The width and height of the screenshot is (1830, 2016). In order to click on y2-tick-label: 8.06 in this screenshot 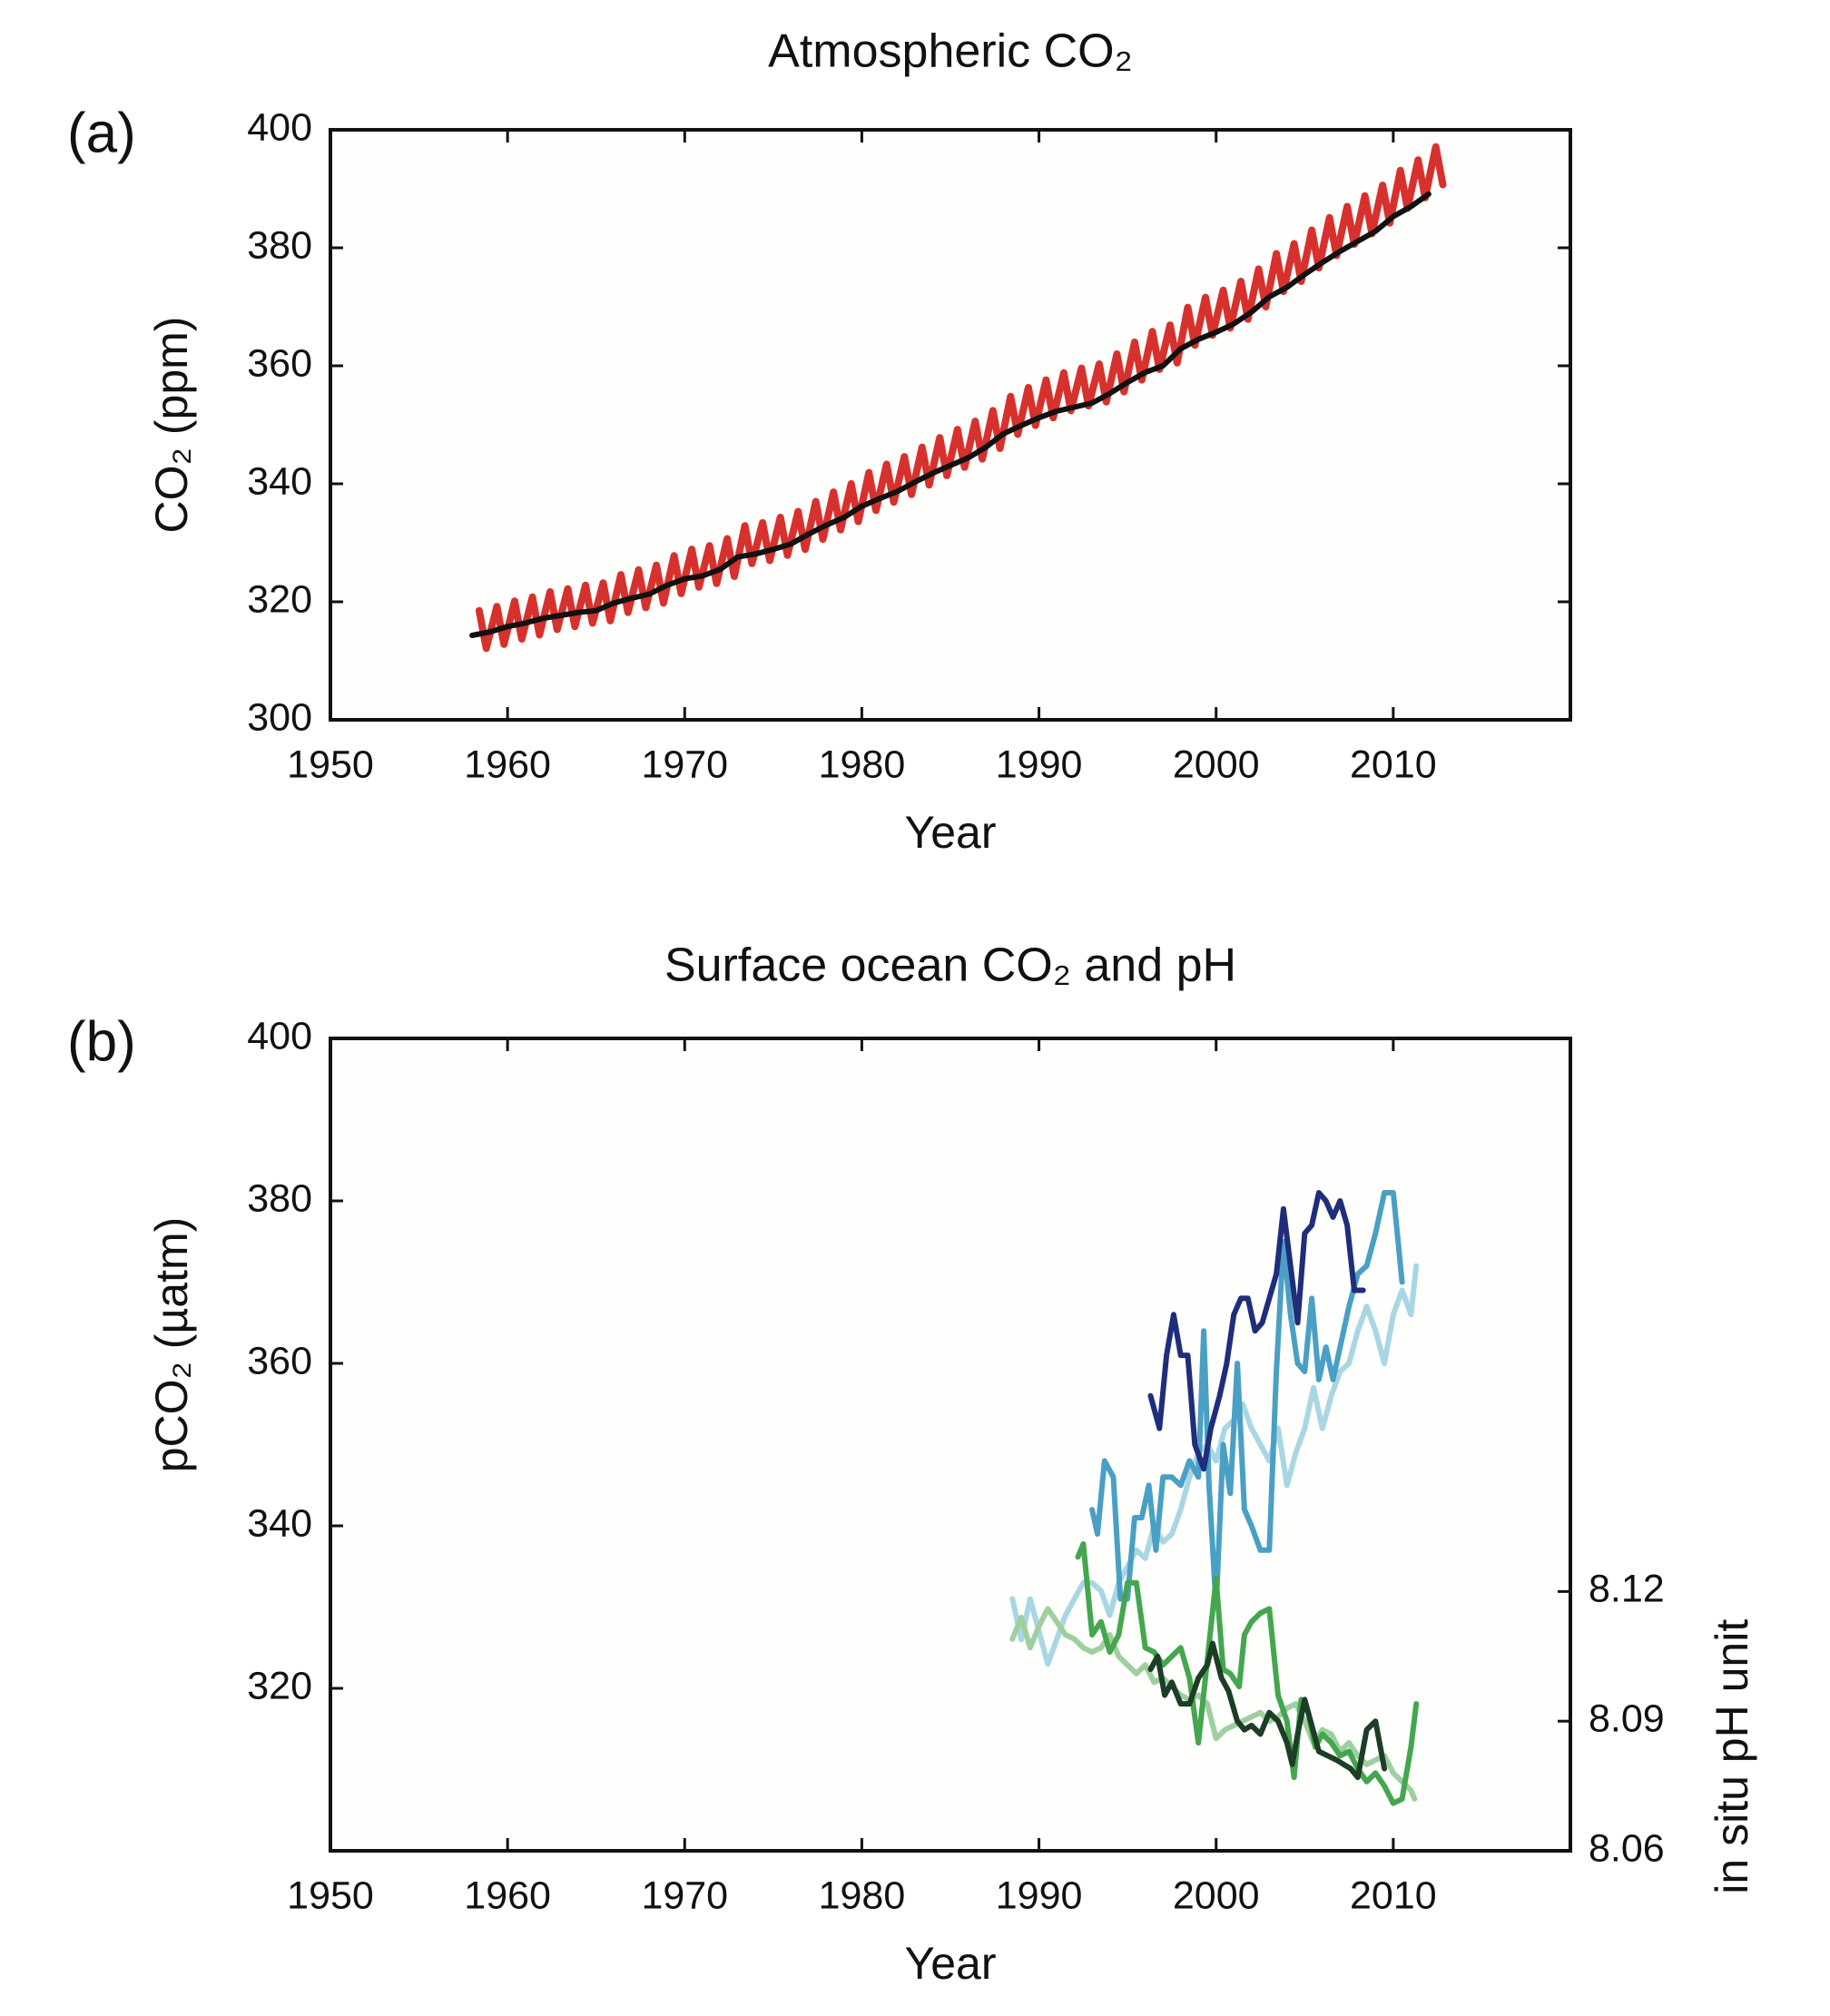, I will do `click(1627, 1848)`.